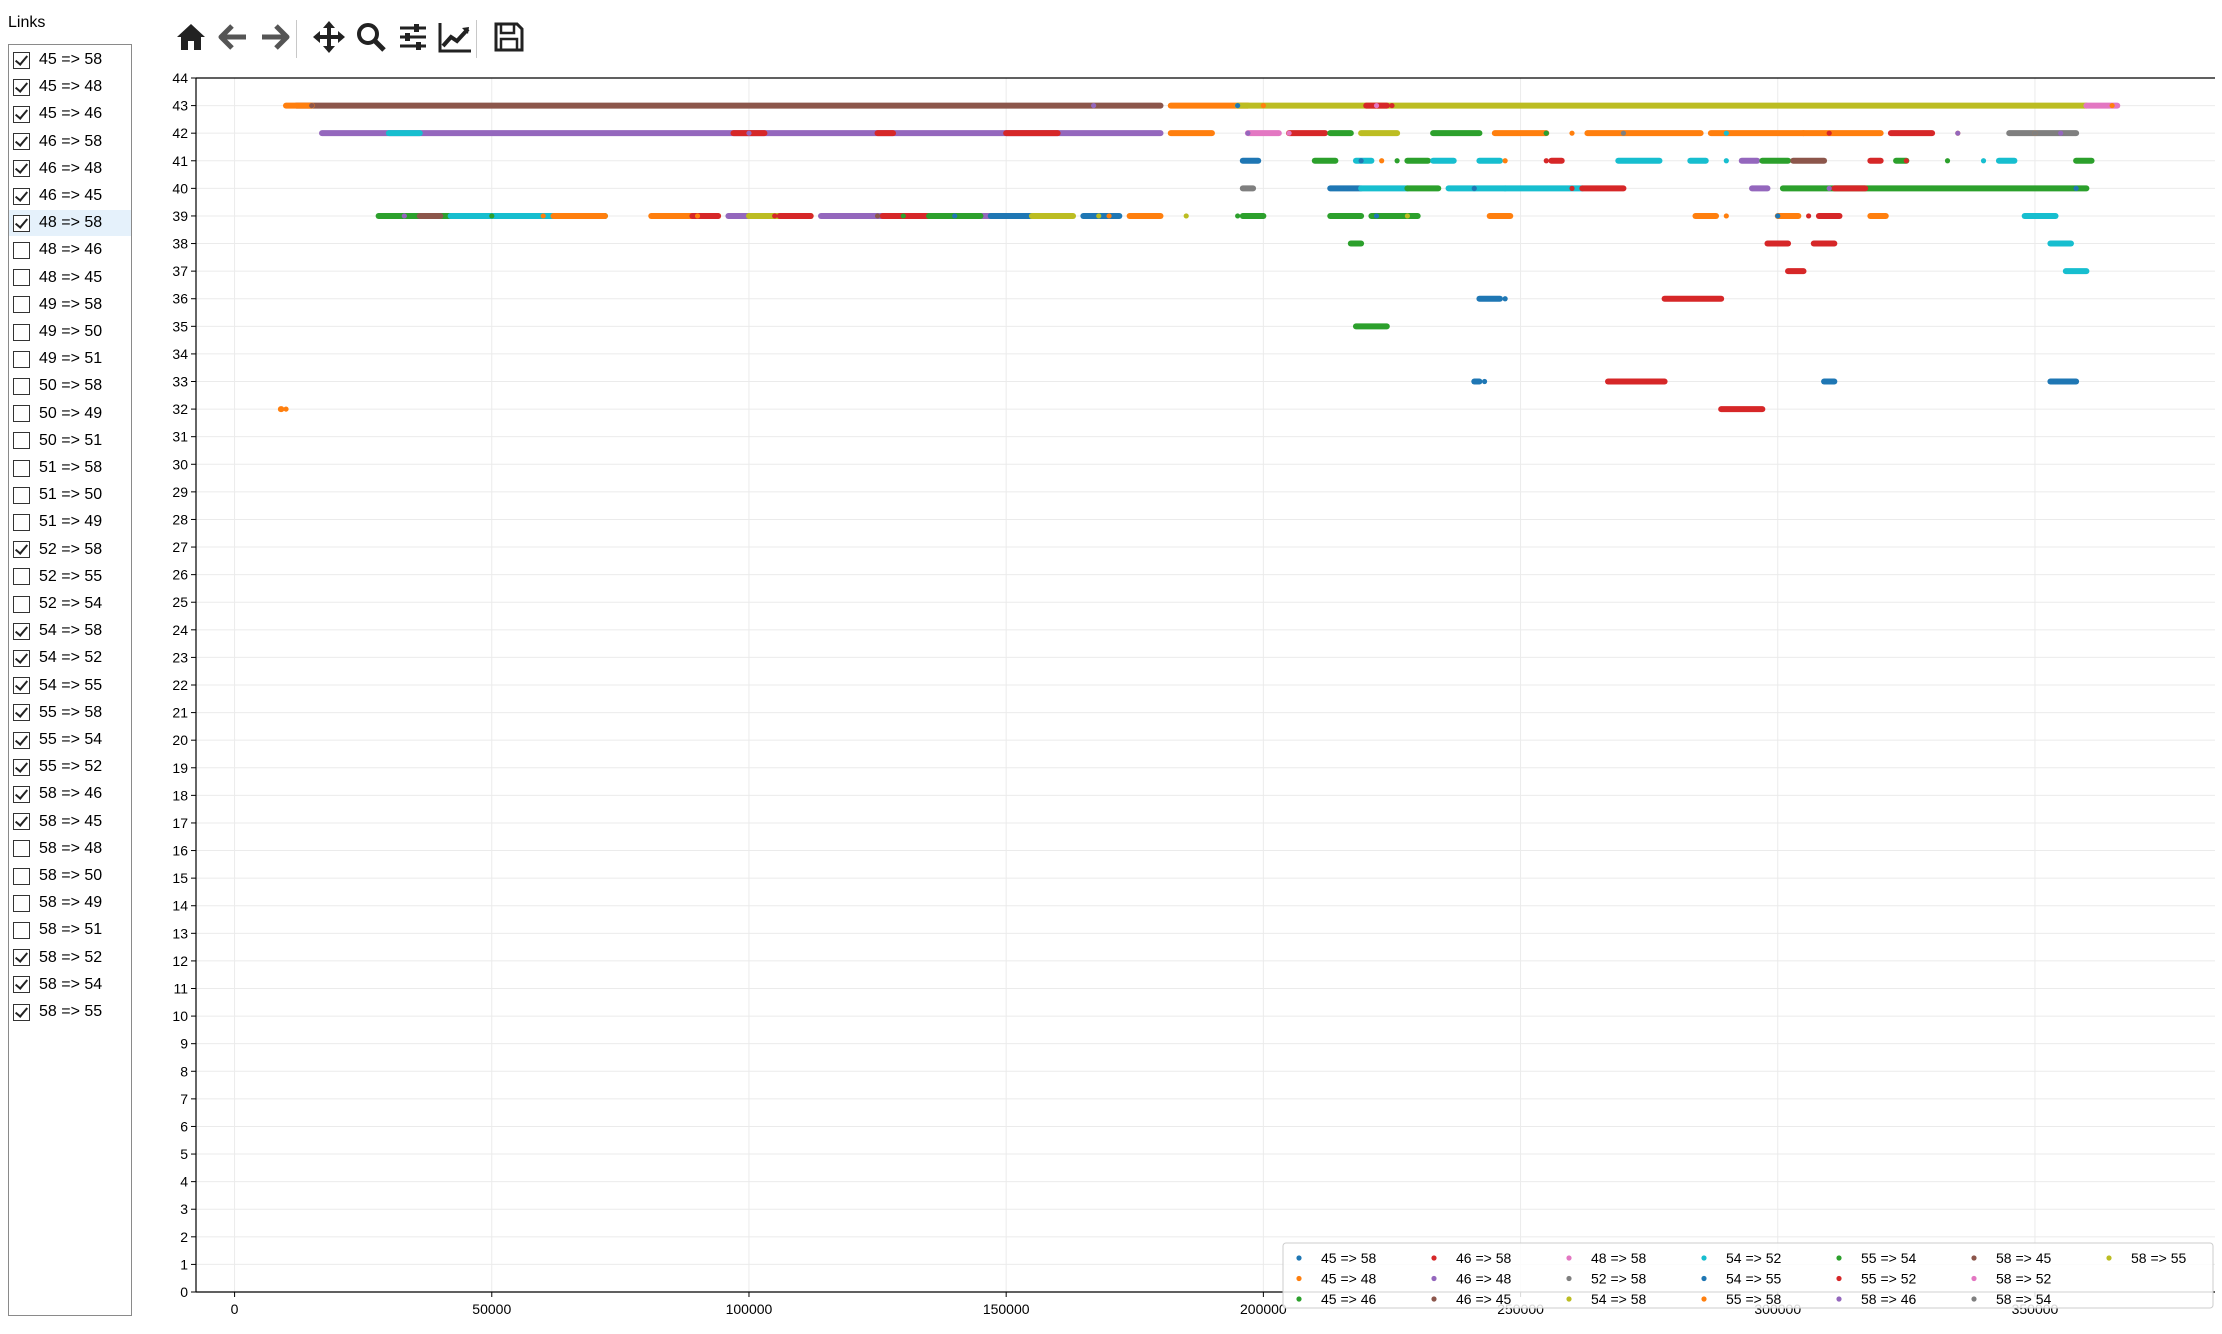 This screenshot has height=1334, width=2222. Describe the element at coordinates (70, 522) in the screenshot. I see `link-item: 51 => 49` at that location.